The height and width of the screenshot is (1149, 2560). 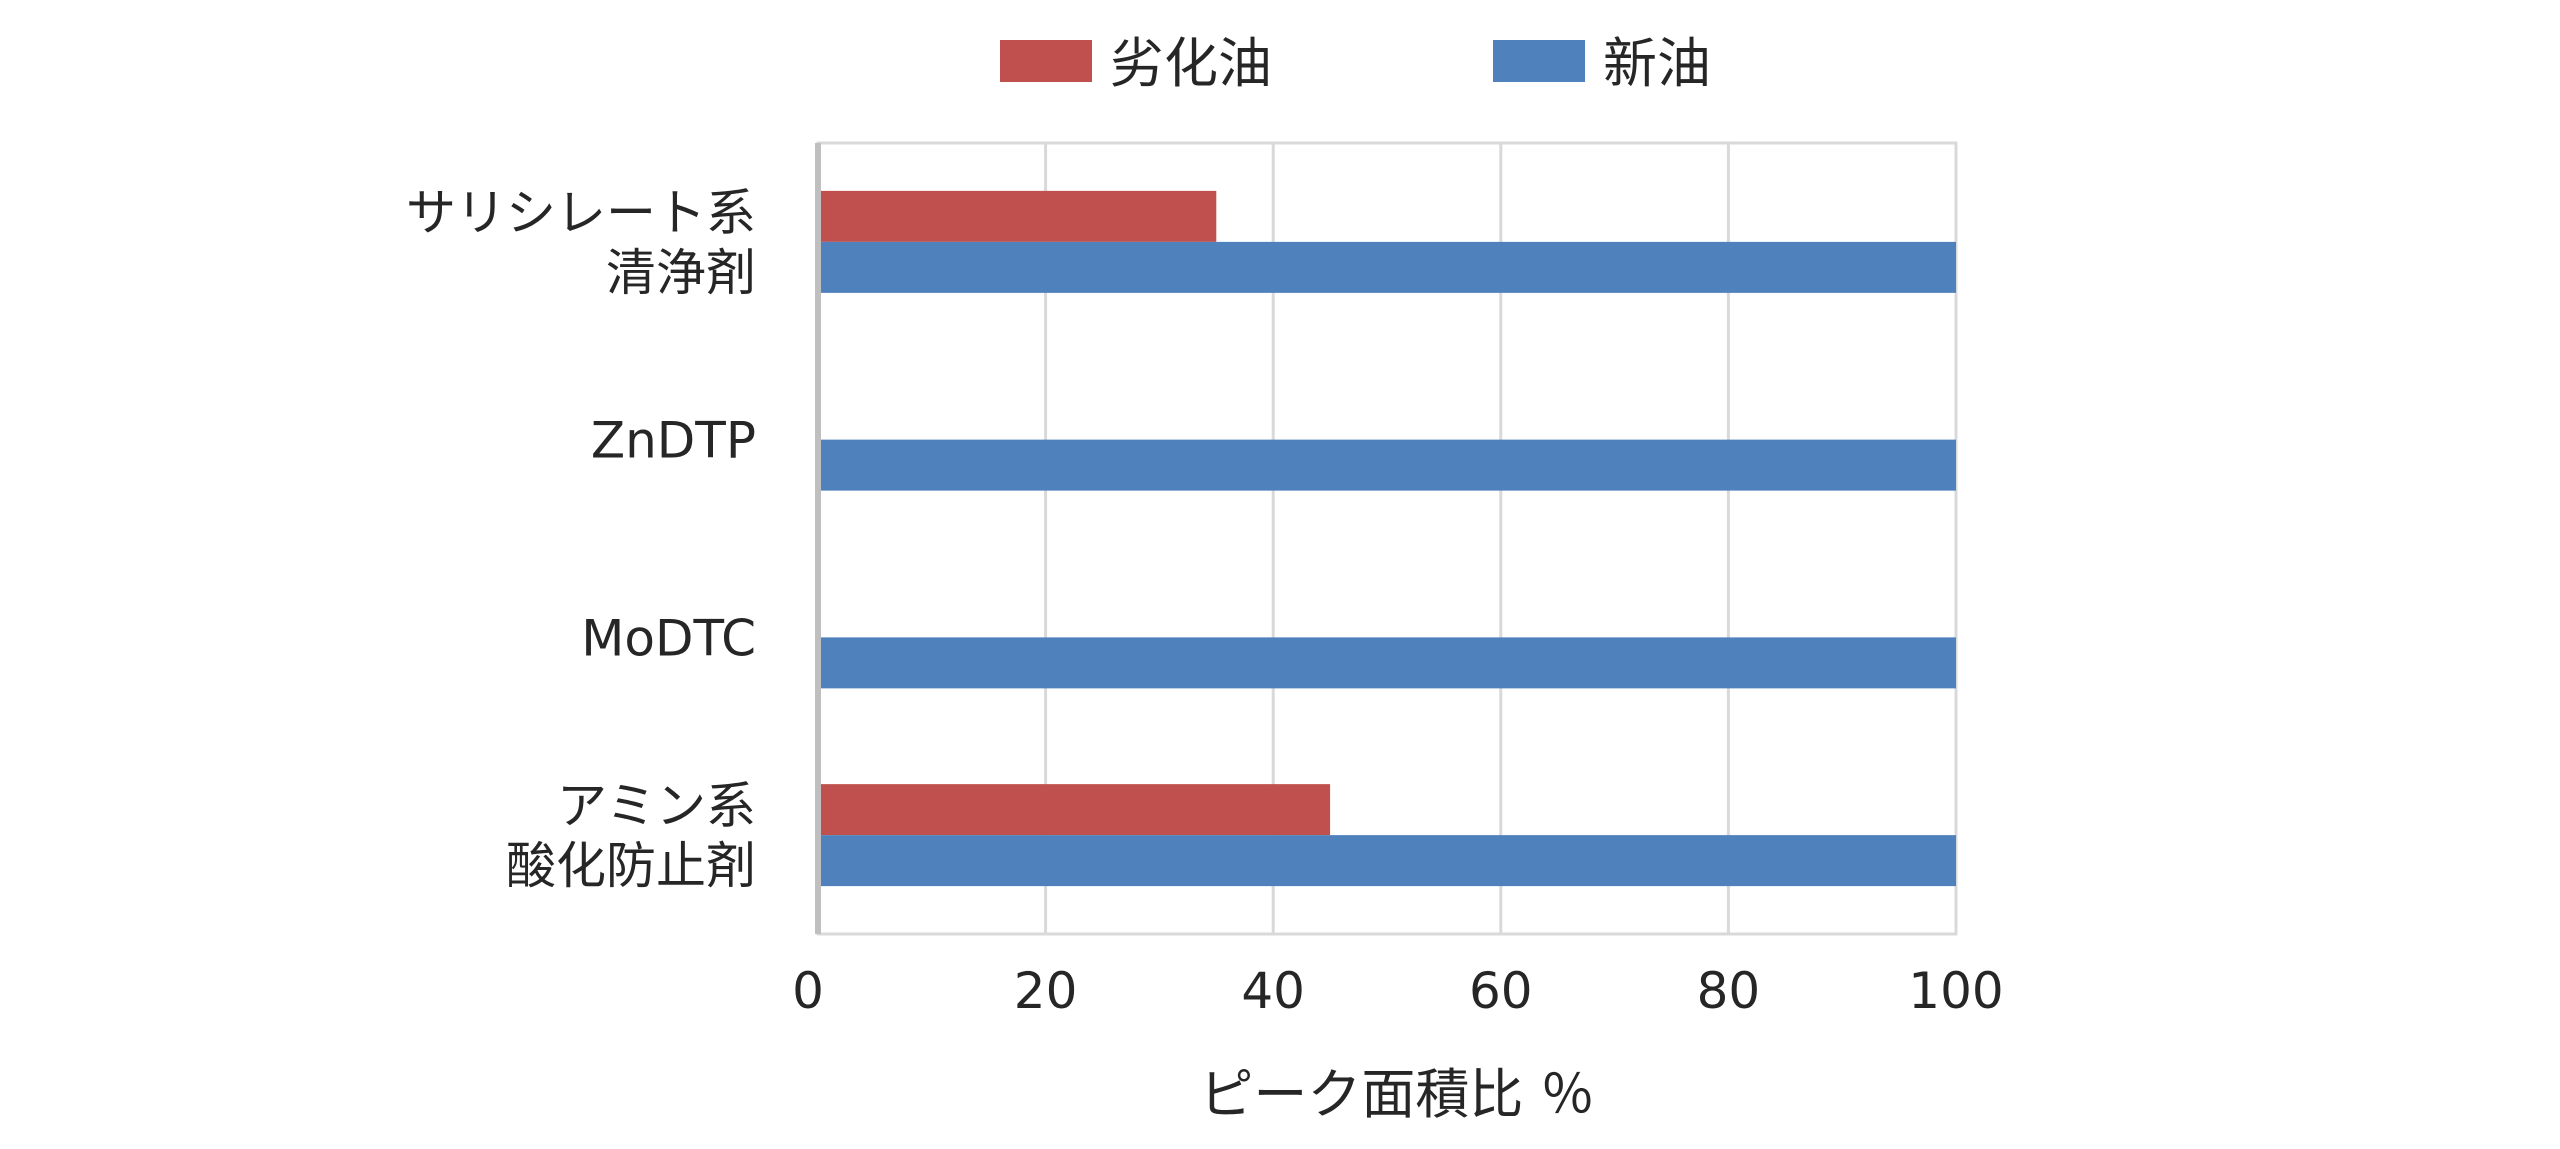 What do you see at coordinates (808, 991) in the screenshot?
I see `x-tick-label: 0` at bounding box center [808, 991].